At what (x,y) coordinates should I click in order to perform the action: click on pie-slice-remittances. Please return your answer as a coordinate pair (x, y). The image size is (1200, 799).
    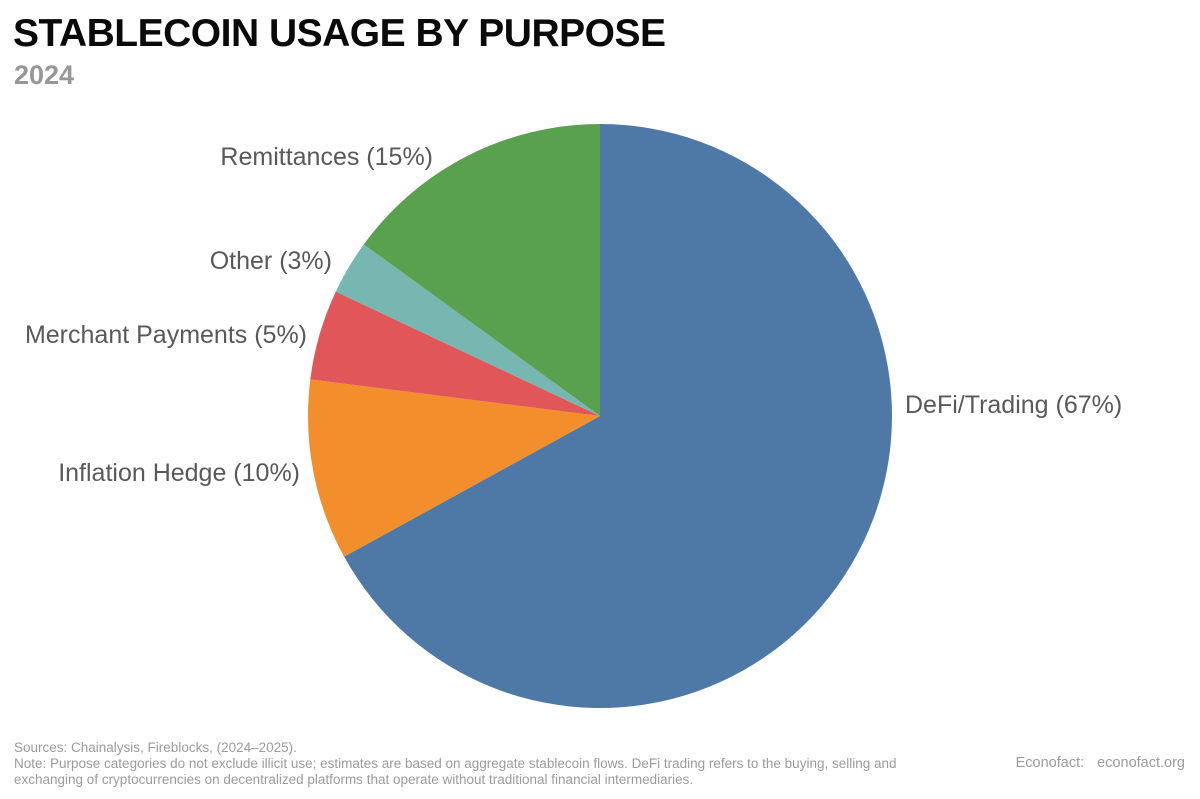
    Looking at the image, I should click on (481, 270).